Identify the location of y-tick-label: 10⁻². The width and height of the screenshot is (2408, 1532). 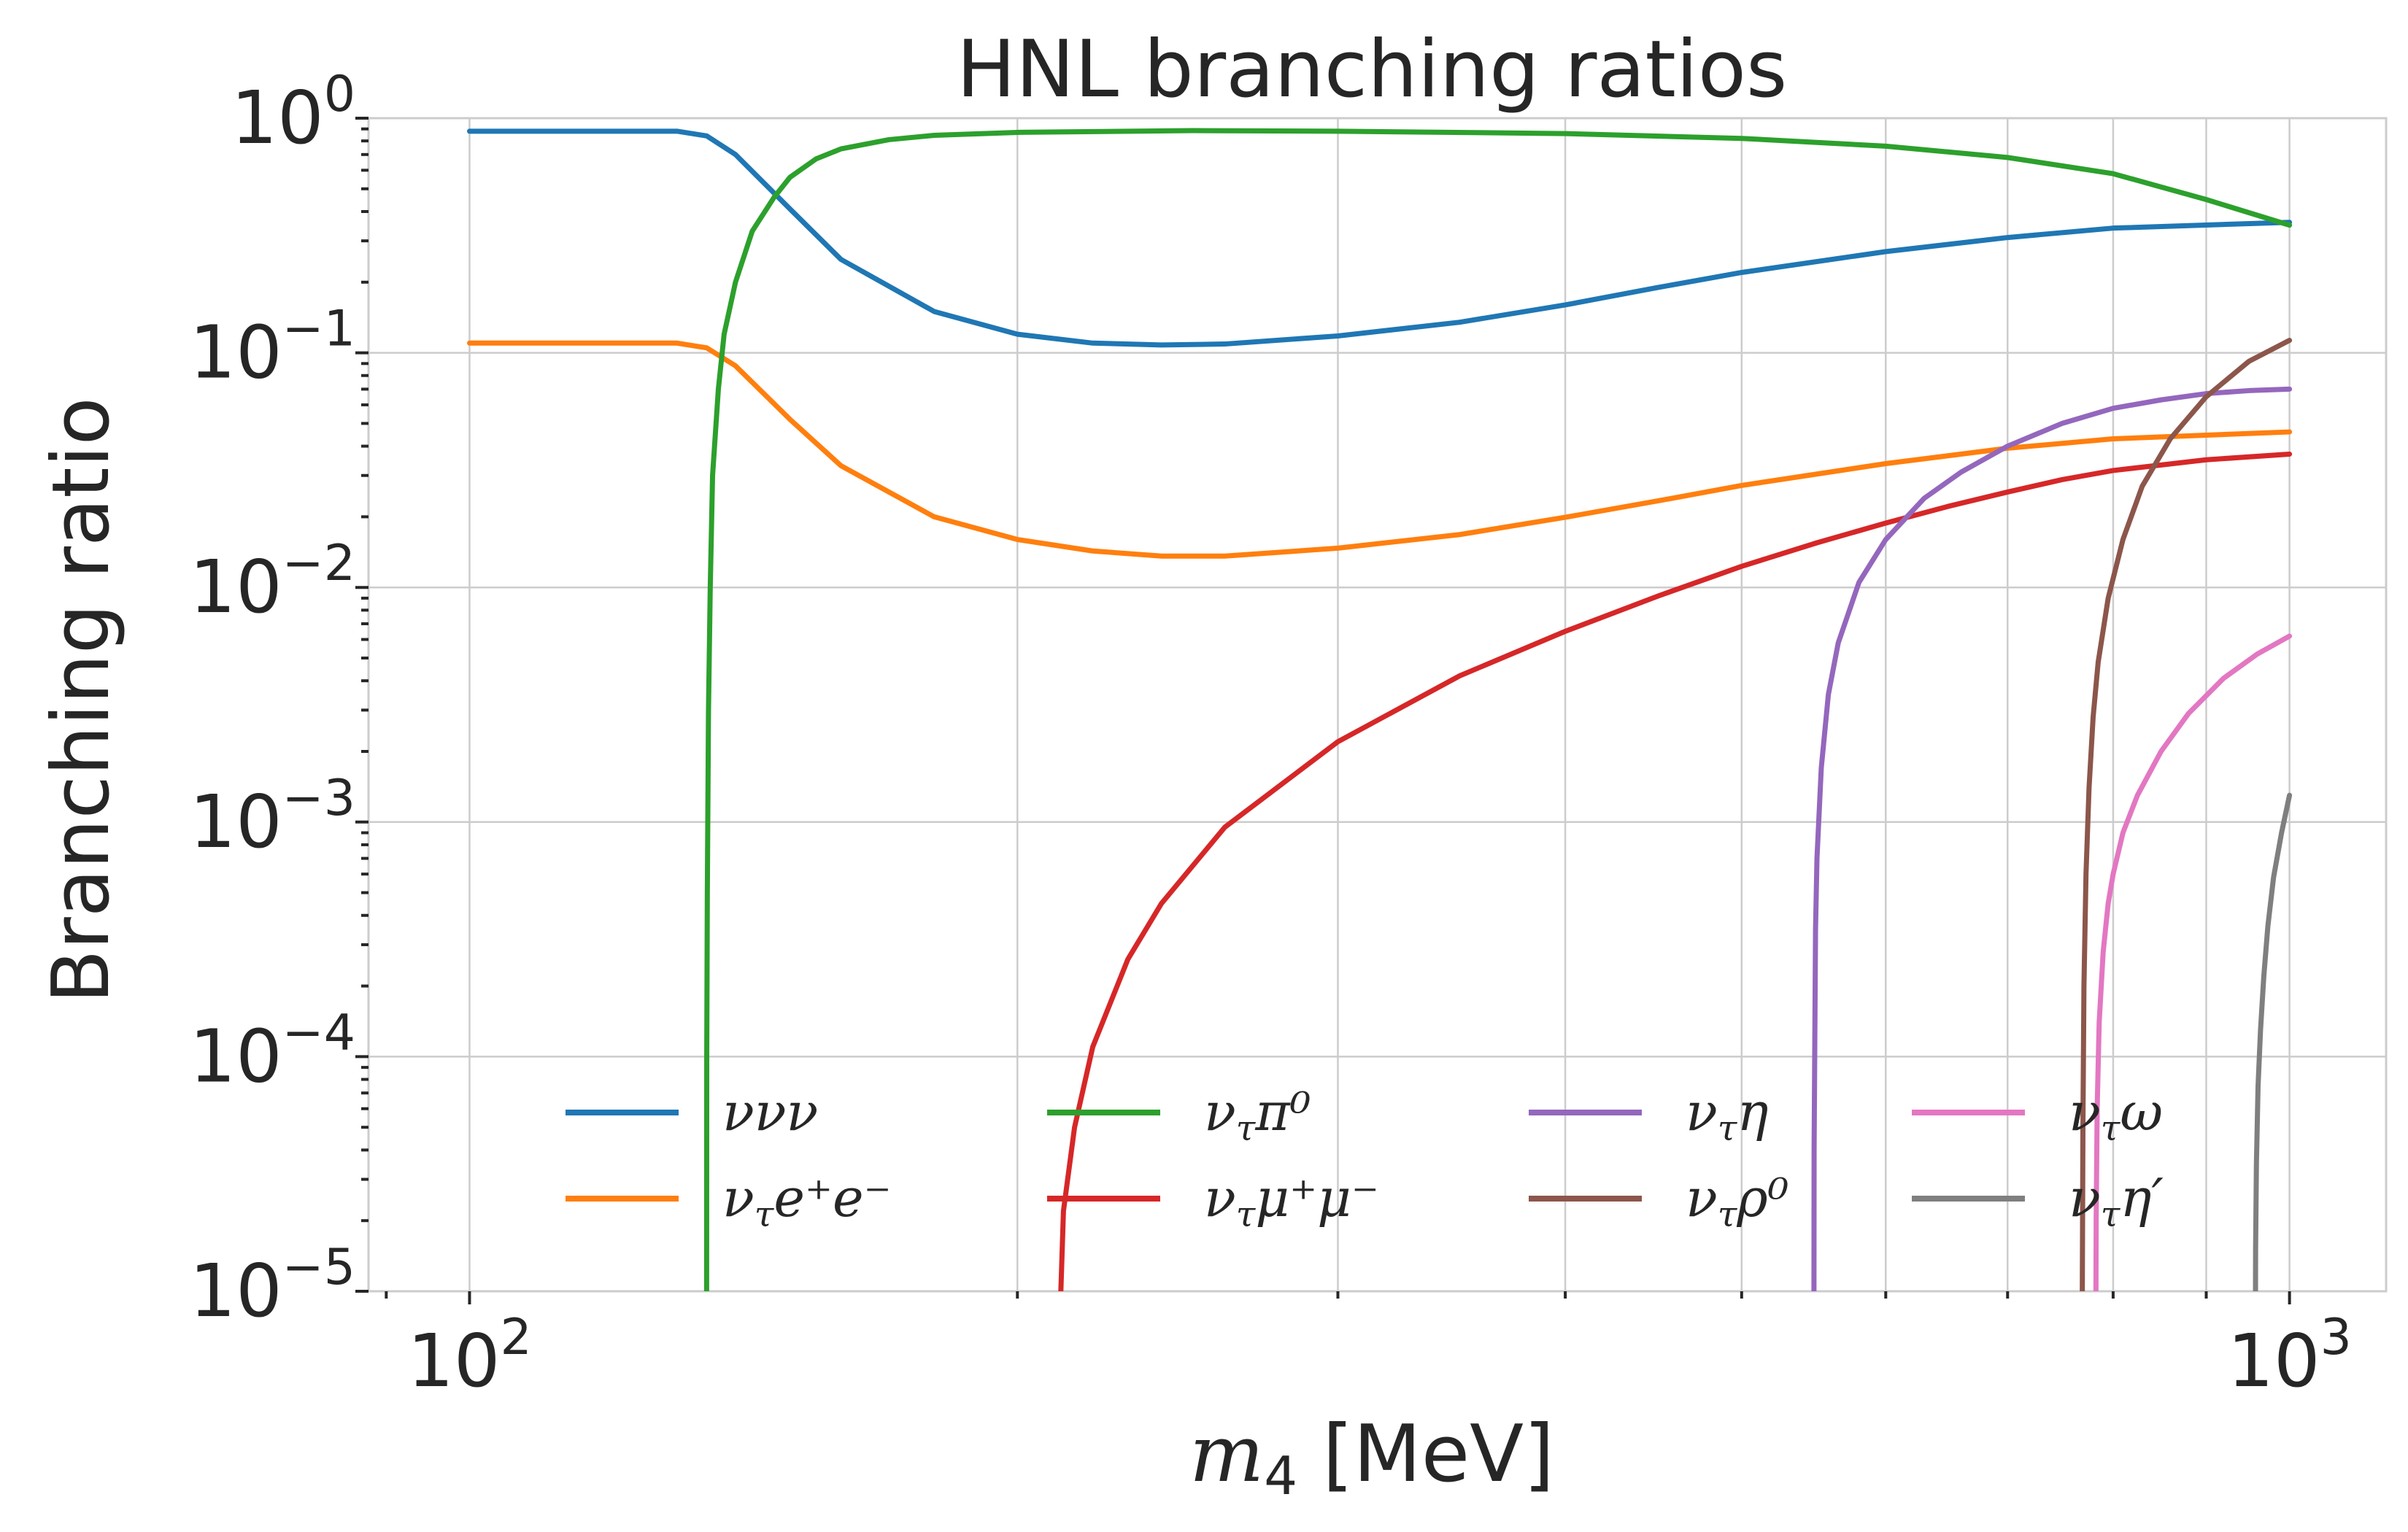
(273, 582).